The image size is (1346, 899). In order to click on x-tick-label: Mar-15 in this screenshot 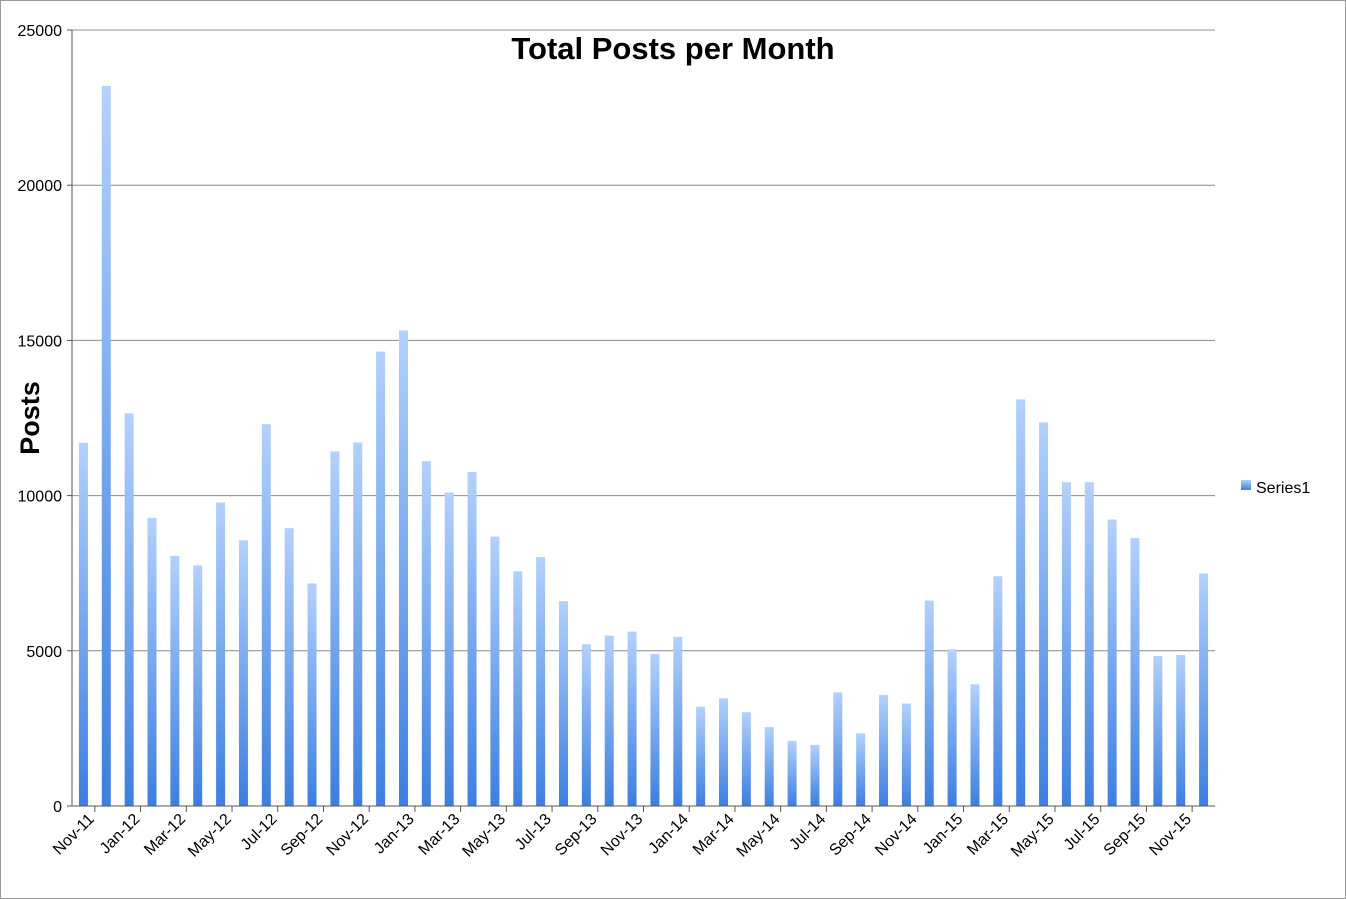, I will do `click(988, 835)`.